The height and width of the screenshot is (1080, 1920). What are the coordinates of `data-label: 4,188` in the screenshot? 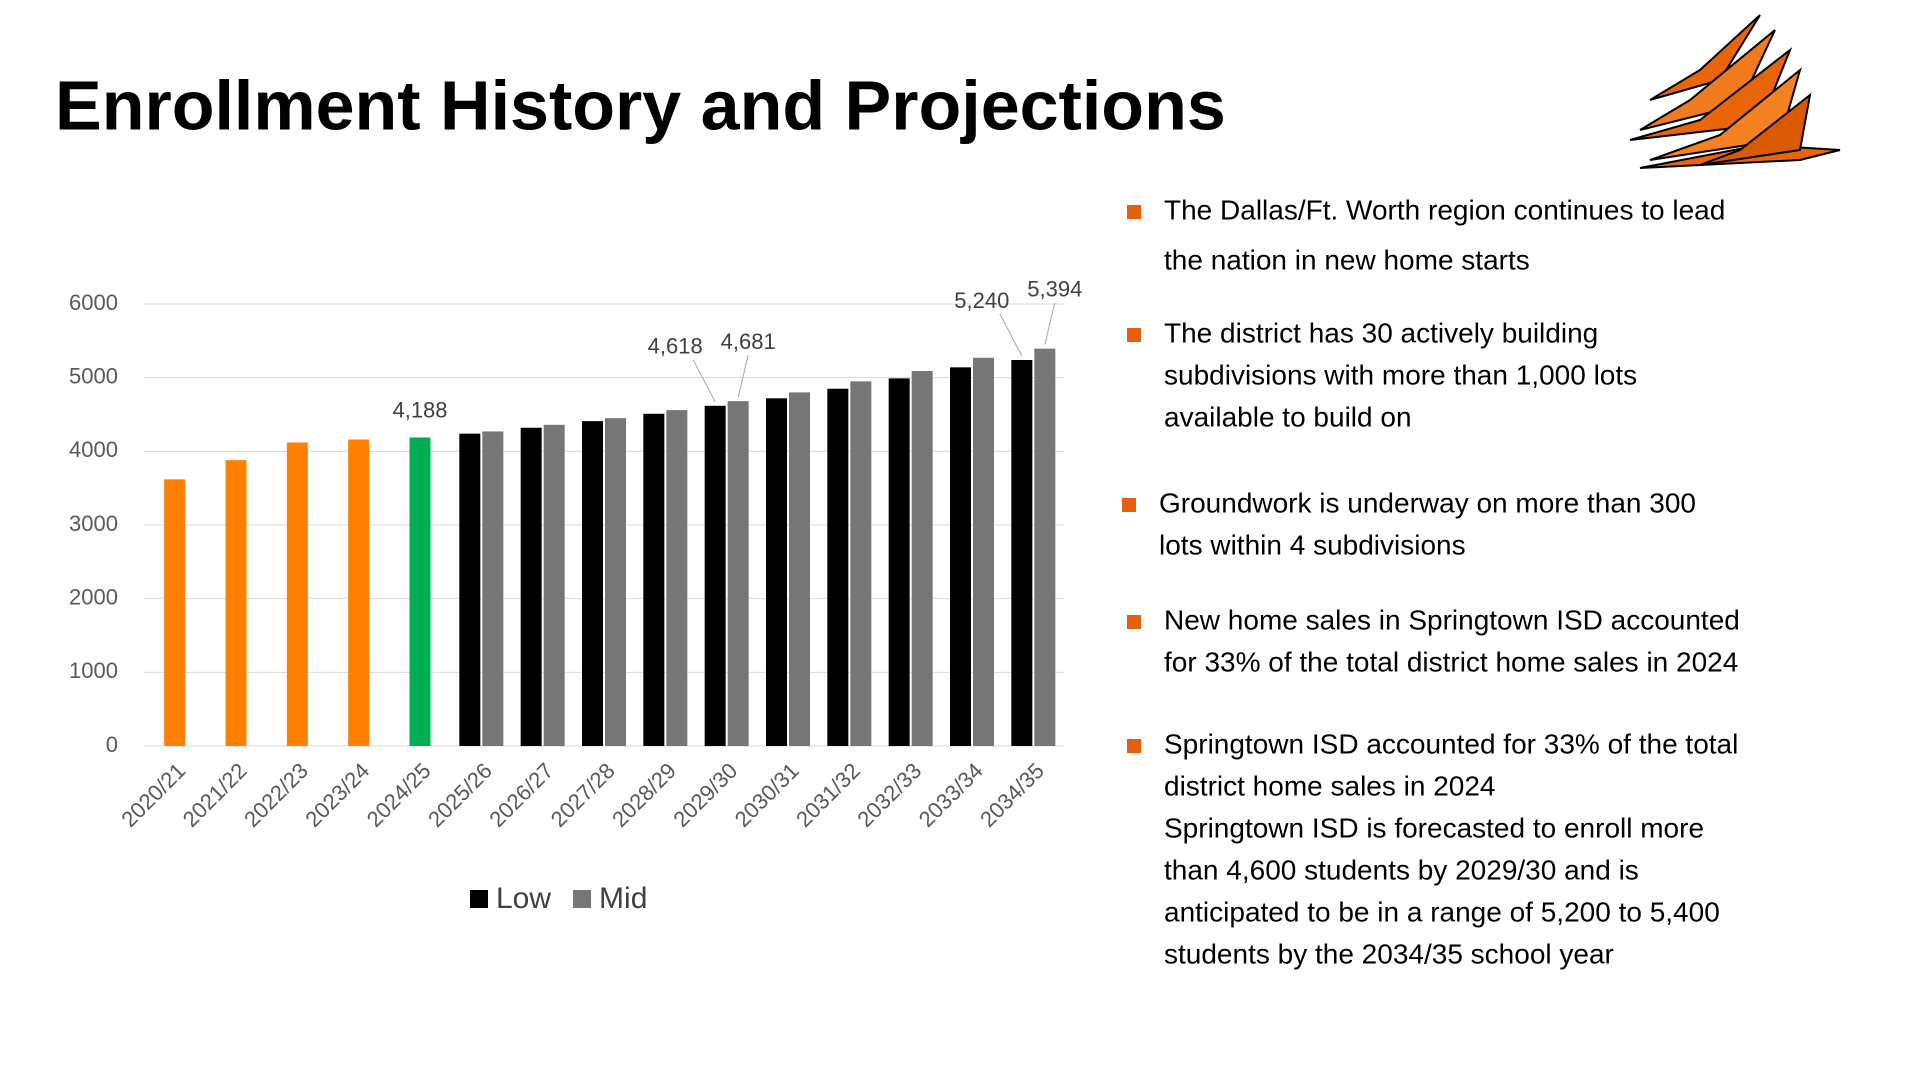 It's located at (419, 409).